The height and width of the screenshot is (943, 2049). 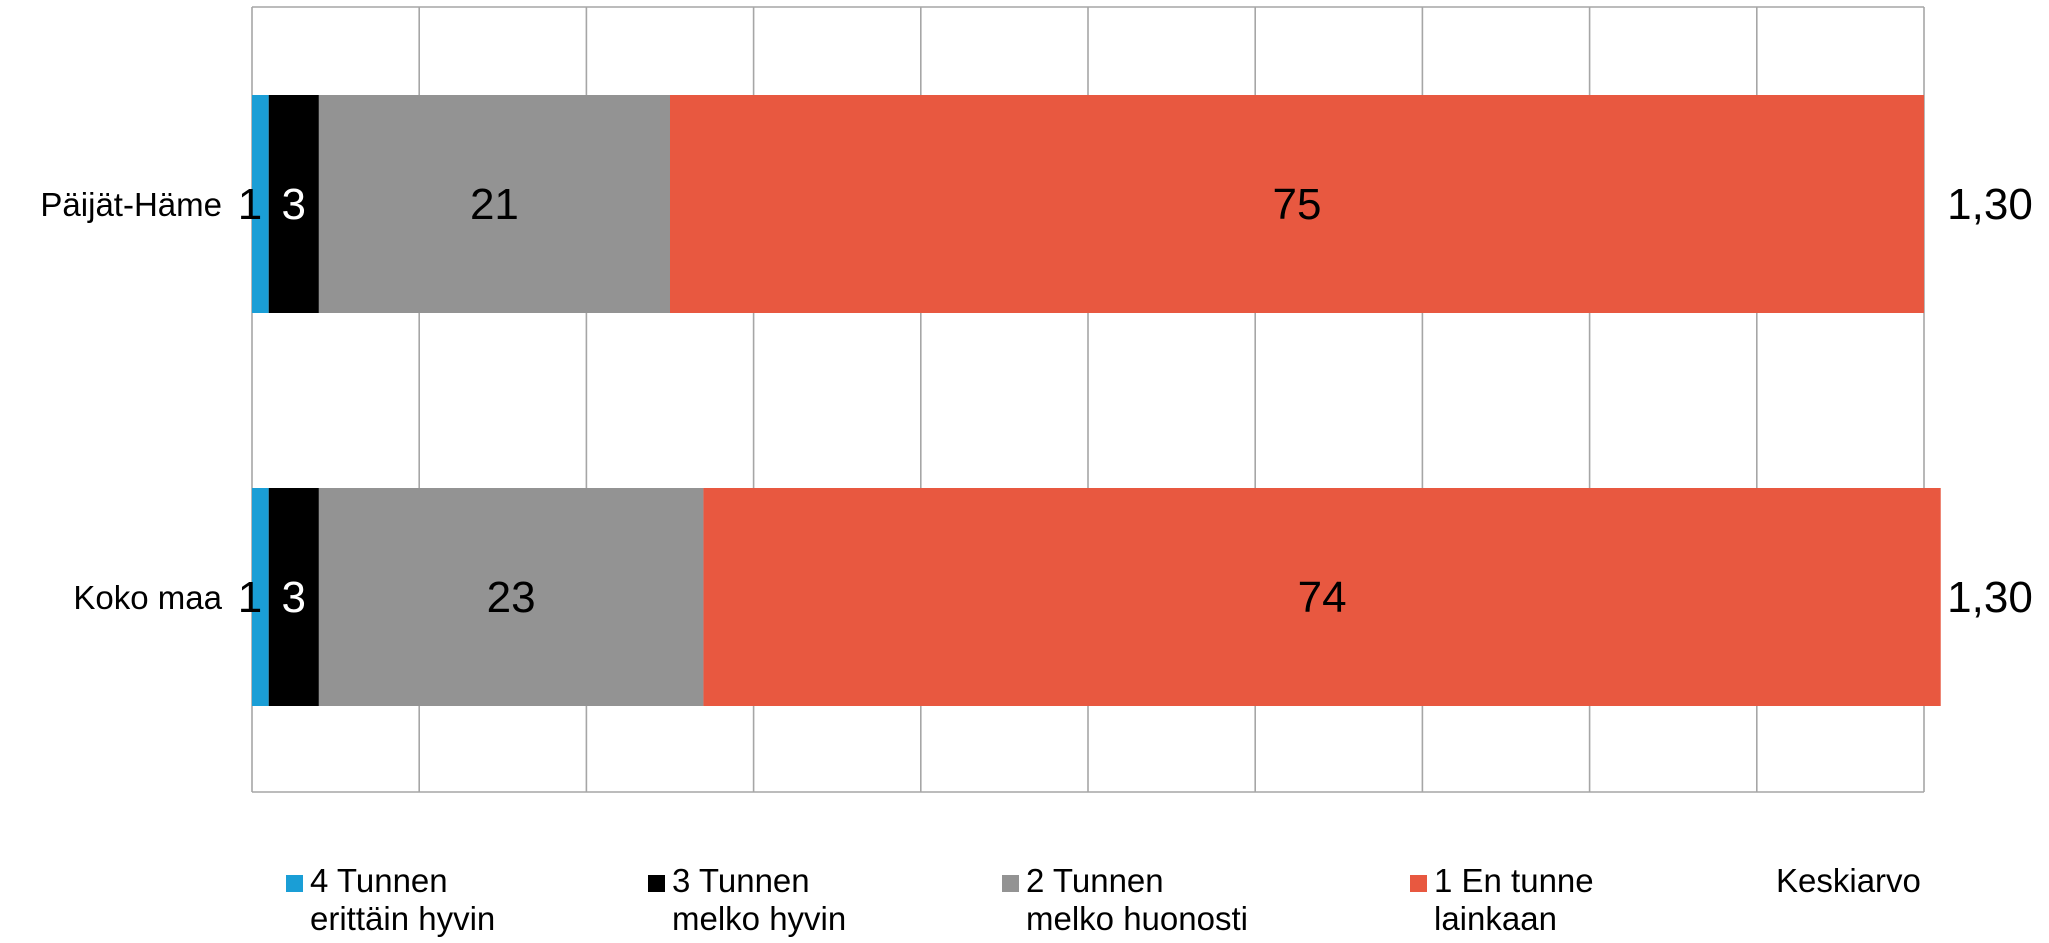 I want to click on legend-label: Keskiarvo, so click(x=1848, y=880).